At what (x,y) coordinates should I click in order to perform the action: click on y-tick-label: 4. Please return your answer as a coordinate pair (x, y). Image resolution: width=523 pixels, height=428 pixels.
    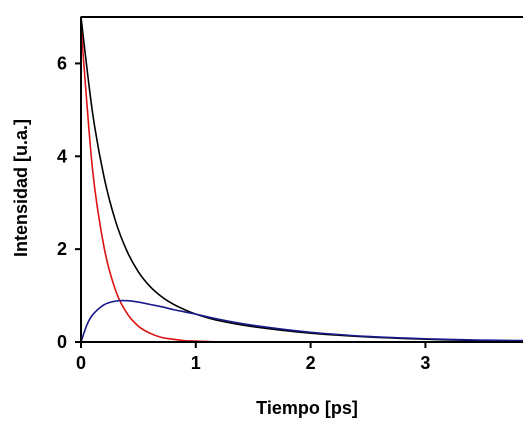
    Looking at the image, I should click on (62, 156).